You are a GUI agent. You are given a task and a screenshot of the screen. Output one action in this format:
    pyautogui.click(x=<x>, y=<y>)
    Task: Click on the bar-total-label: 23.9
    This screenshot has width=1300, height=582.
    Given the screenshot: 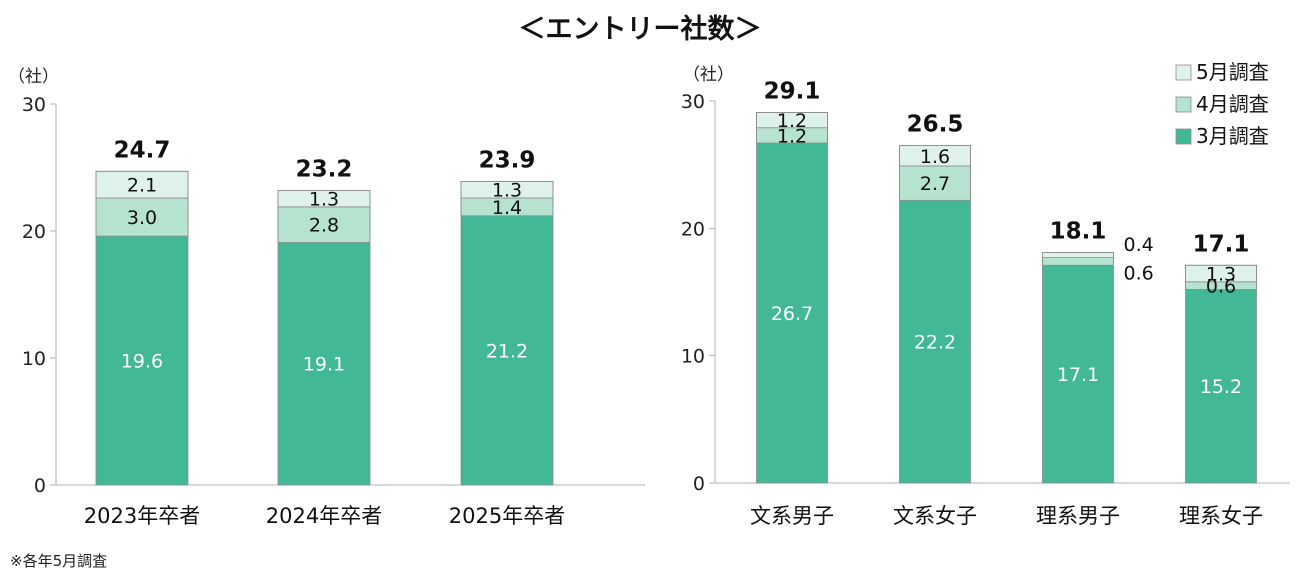 What is the action you would take?
    pyautogui.click(x=507, y=160)
    